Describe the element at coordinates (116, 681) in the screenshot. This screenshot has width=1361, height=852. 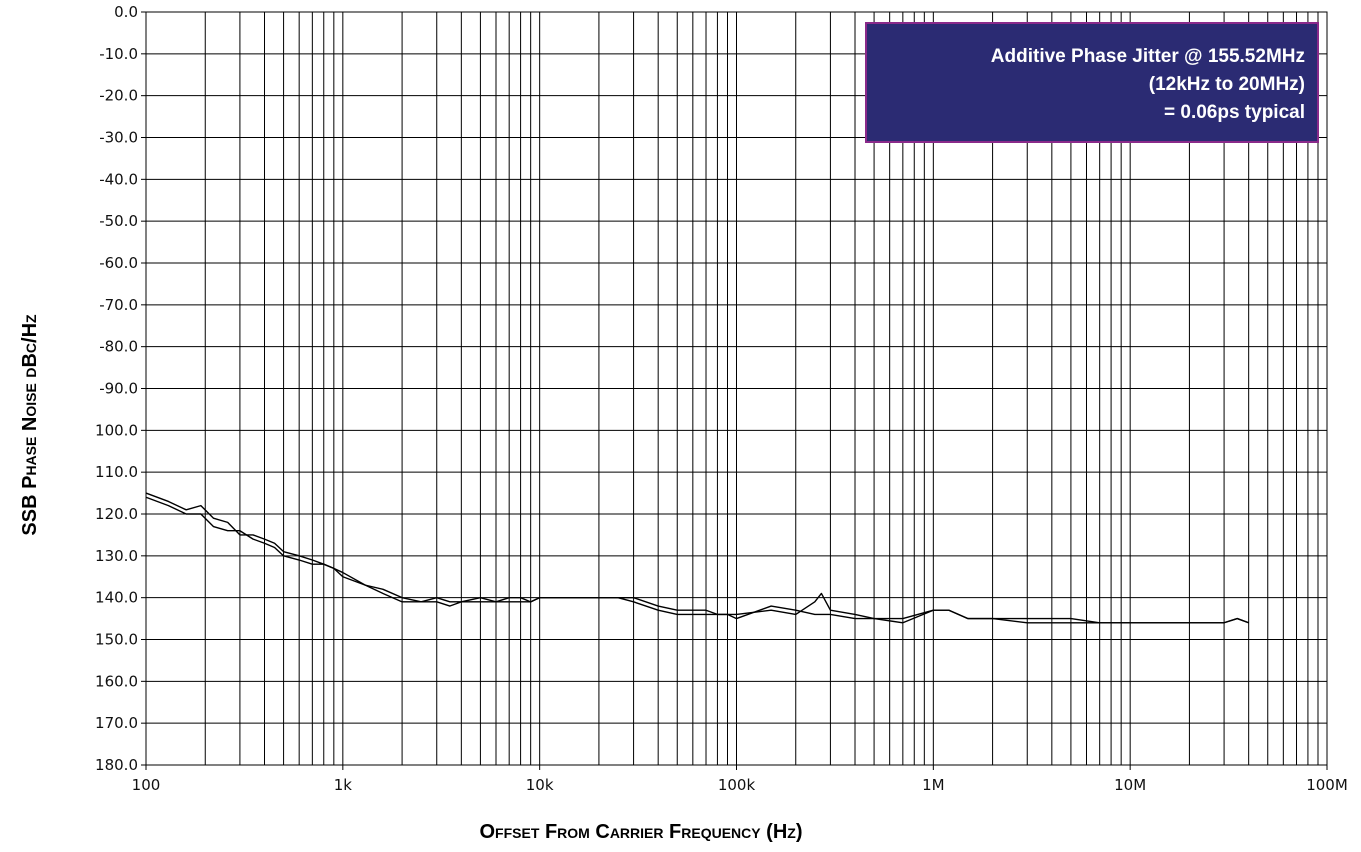
I see `y-tick-label: 160.0` at that location.